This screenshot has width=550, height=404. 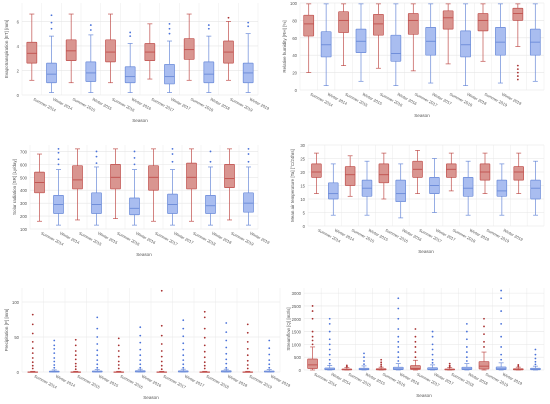 I want to click on y-tick-label: 200, so click(x=24, y=216).